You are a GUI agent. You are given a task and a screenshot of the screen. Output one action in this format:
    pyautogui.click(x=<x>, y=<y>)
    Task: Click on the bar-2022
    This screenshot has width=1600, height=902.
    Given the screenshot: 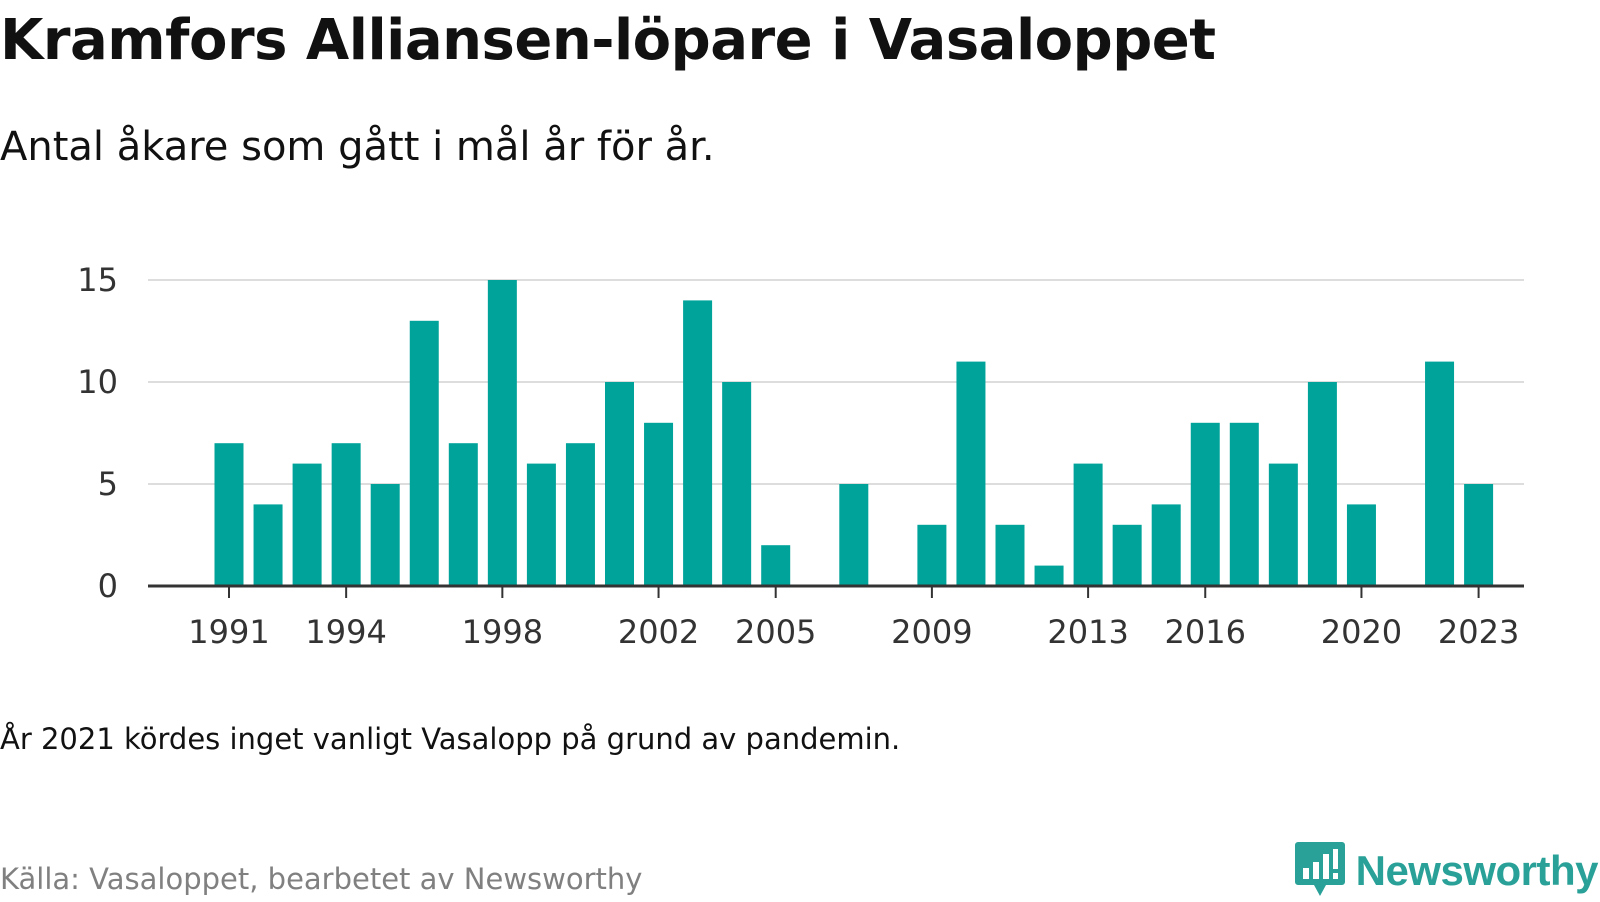 What is the action you would take?
    pyautogui.click(x=1440, y=473)
    